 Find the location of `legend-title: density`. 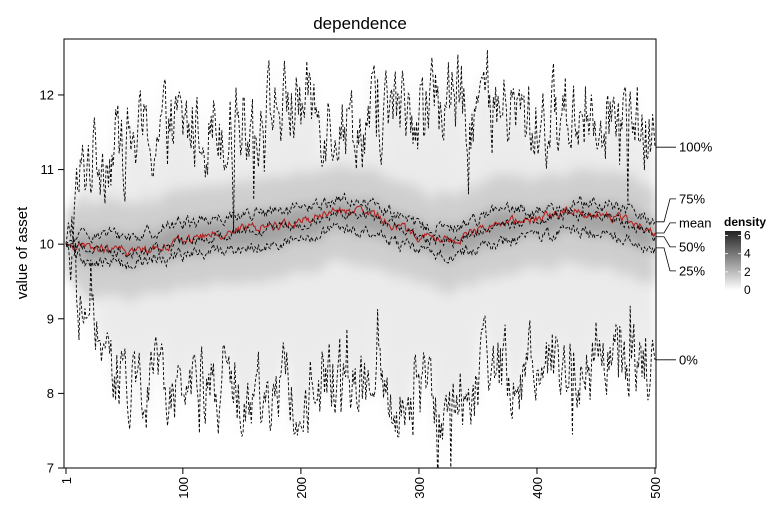

legend-title: density is located at coordinates (745, 222).